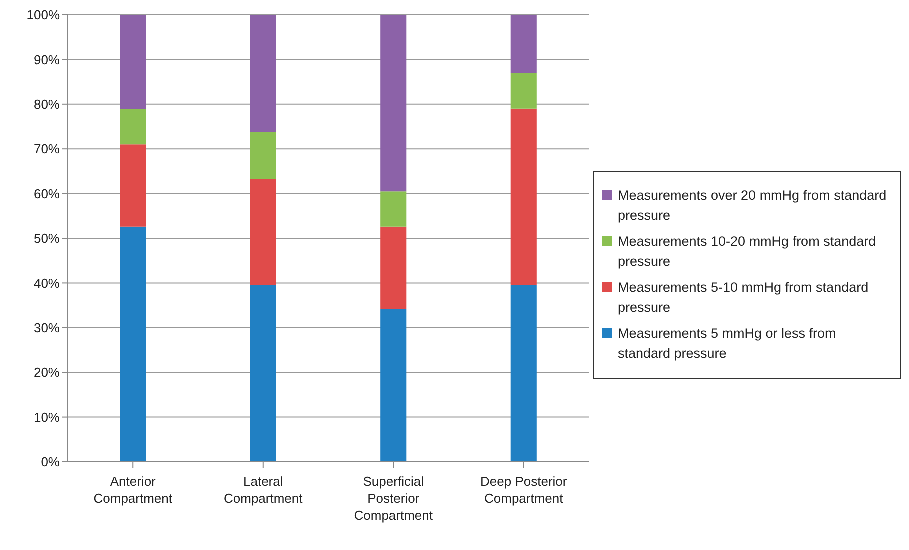 This screenshot has width=909, height=550. What do you see at coordinates (524, 490) in the screenshot?
I see `x-tick-label: Deep Posterior Compartment` at bounding box center [524, 490].